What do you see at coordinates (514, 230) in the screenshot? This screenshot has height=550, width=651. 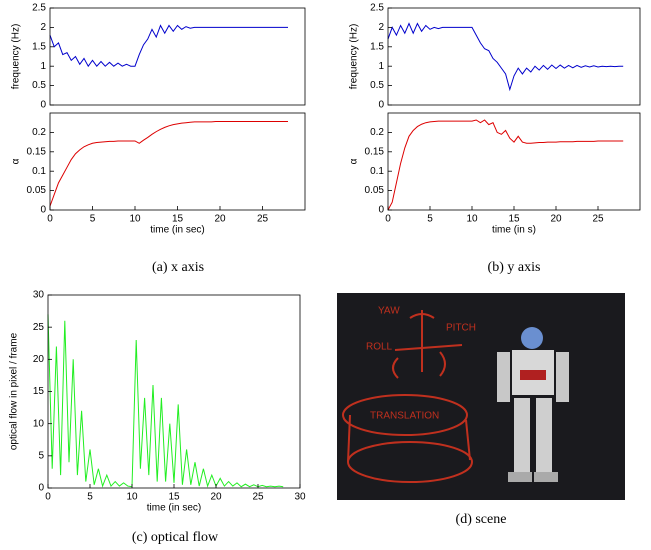 I see `x-axis-label: time (in s)` at bounding box center [514, 230].